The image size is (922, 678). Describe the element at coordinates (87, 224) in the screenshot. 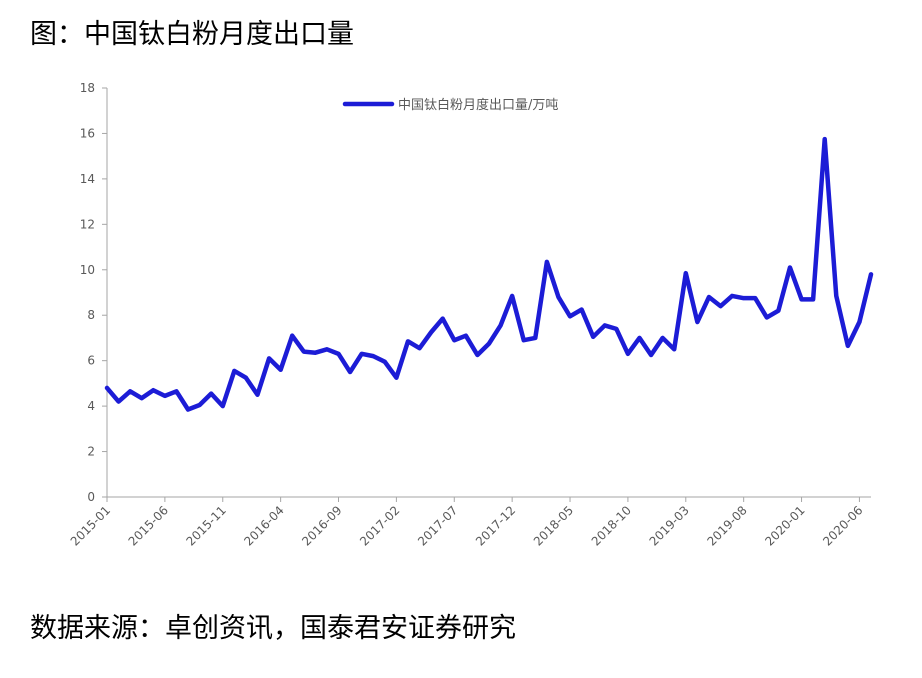

I see `y-tick-label: 12` at that location.